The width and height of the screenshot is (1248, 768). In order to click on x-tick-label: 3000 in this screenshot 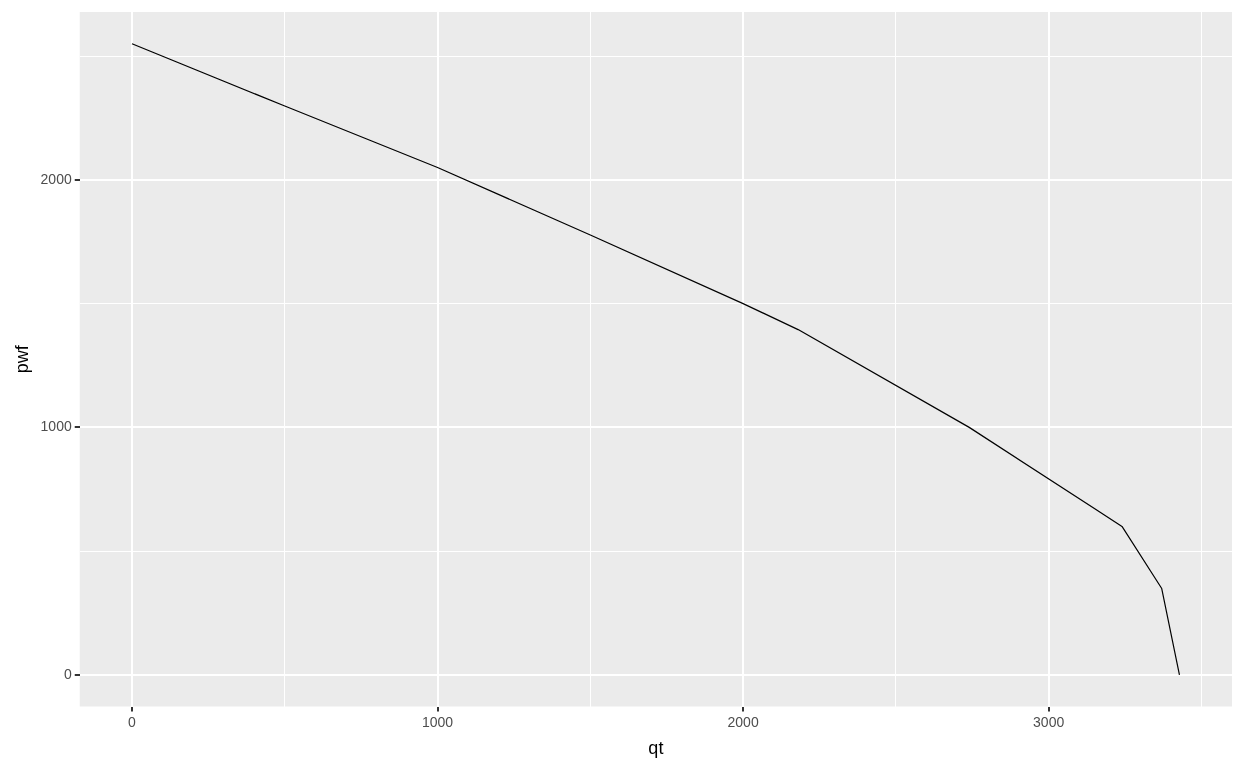, I will do `click(1049, 721)`.